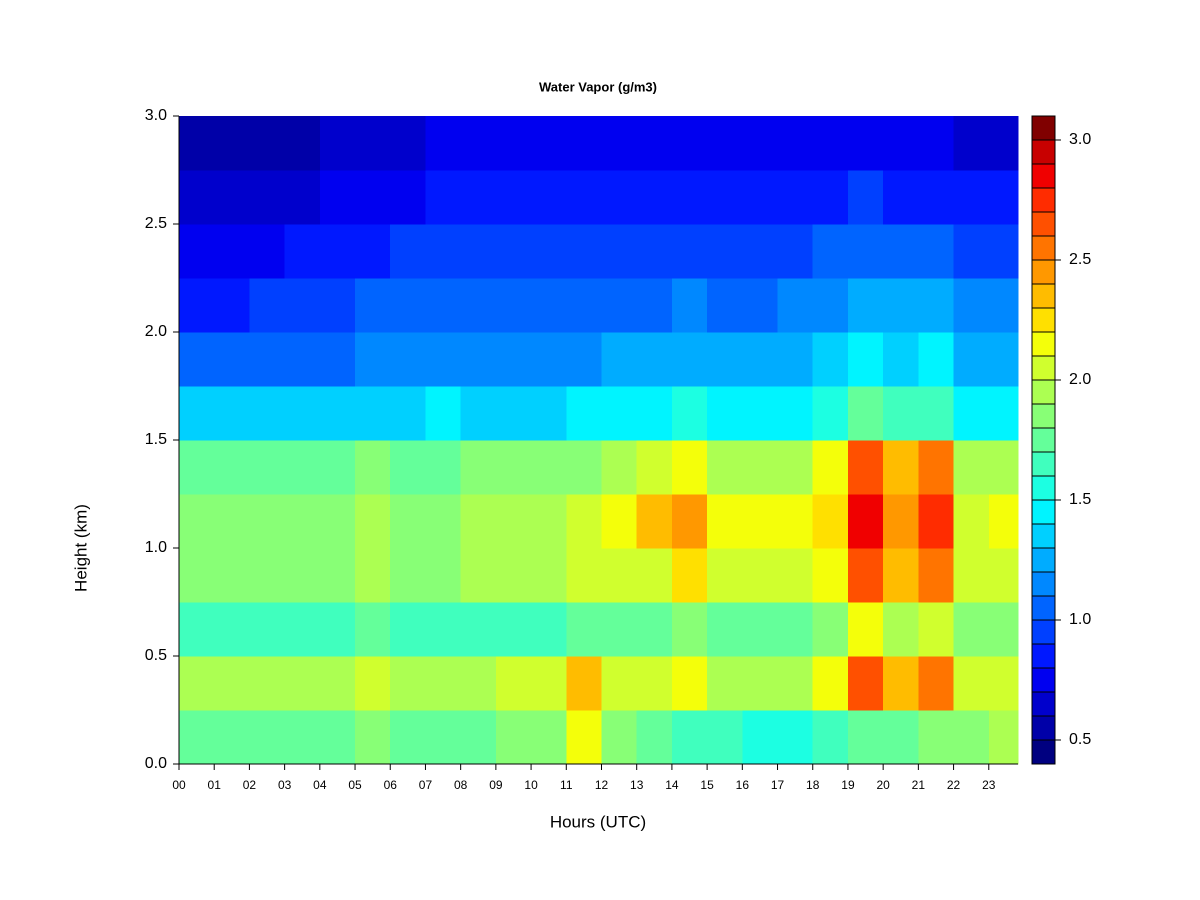  I want to click on y-tick-label: 1.0, so click(156, 547).